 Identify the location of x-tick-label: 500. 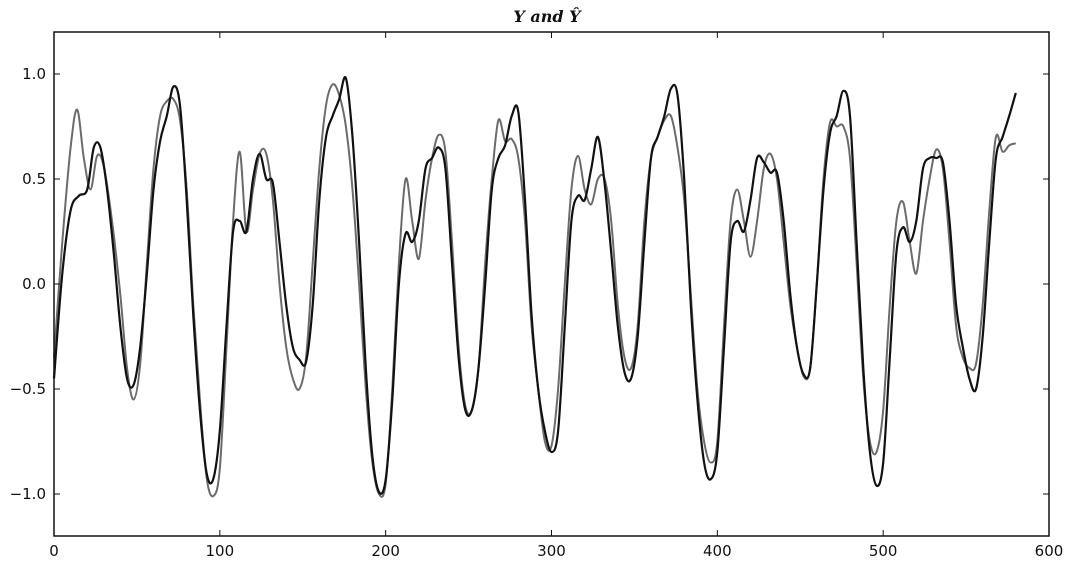
(883, 551).